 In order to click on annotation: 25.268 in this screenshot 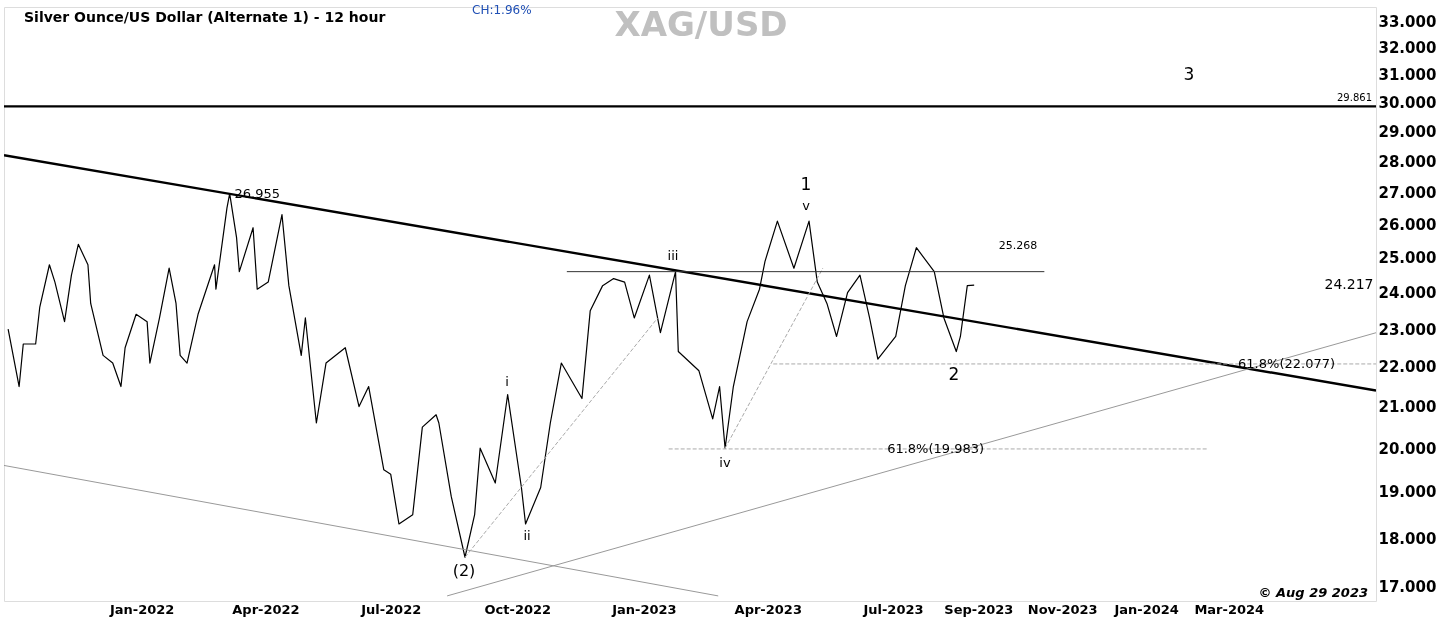, I will do `click(1018, 245)`.